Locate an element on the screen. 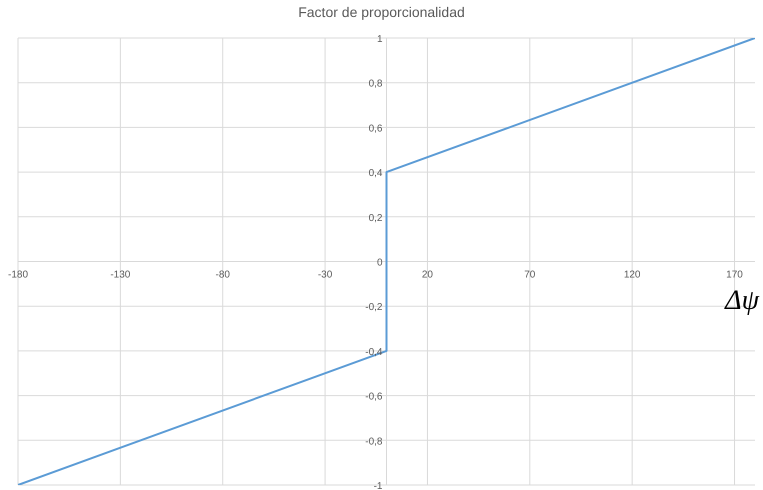 This screenshot has width=763, height=490. y-tick-label: 0 is located at coordinates (379, 263).